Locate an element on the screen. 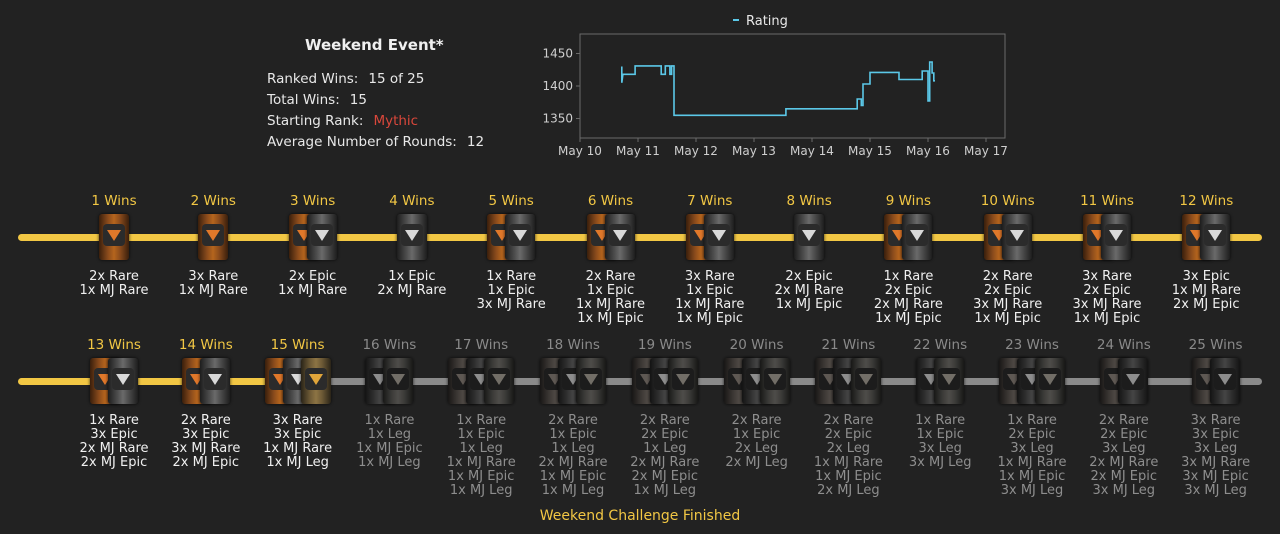 The image size is (1280, 534). progress-bar-remaining is located at coordinates (794, 381).